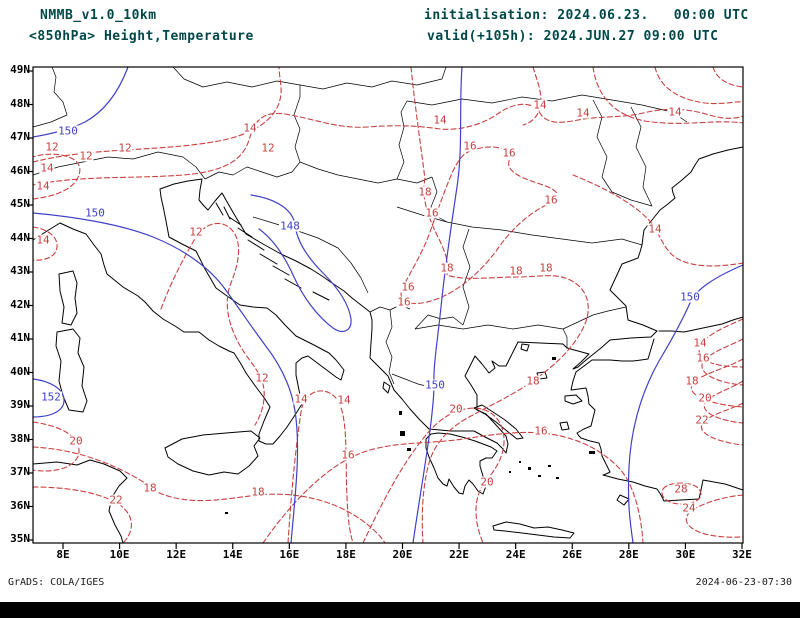  I want to click on temp-contour-label: 20, so click(76, 441).